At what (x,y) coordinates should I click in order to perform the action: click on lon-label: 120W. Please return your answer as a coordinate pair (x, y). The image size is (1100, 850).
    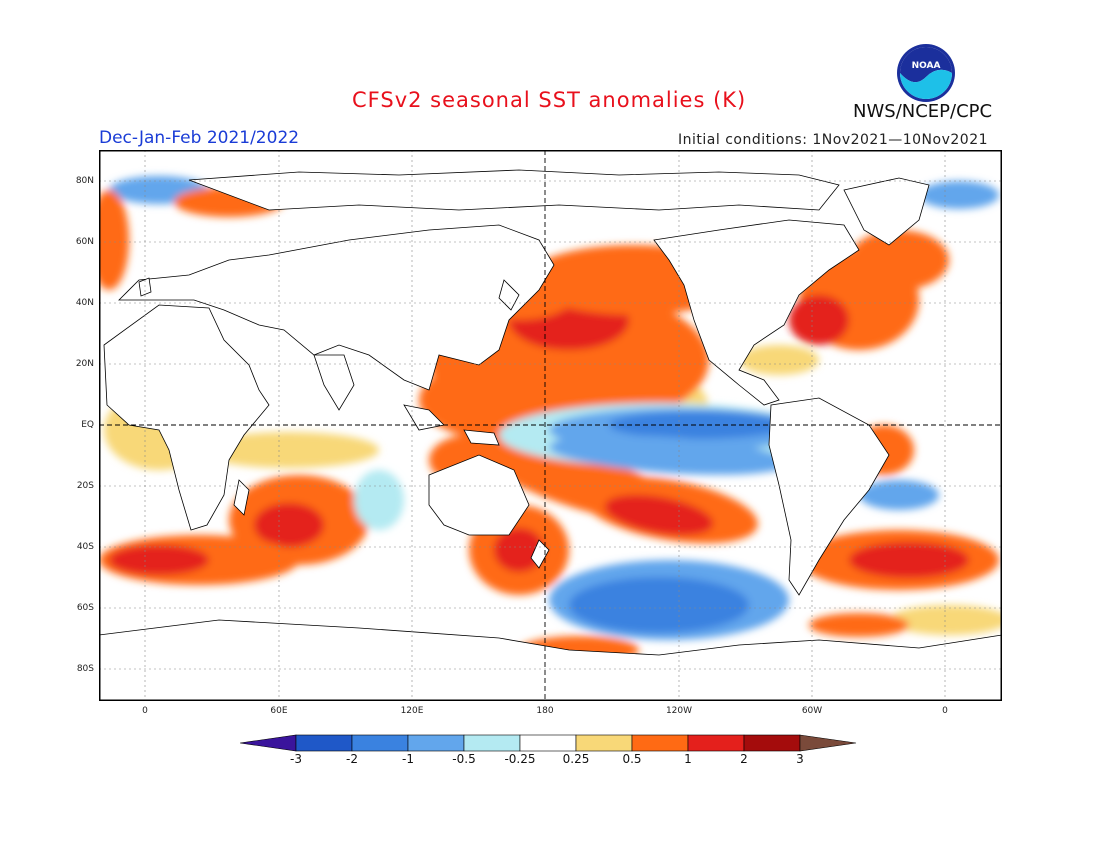
    Looking at the image, I should click on (679, 711).